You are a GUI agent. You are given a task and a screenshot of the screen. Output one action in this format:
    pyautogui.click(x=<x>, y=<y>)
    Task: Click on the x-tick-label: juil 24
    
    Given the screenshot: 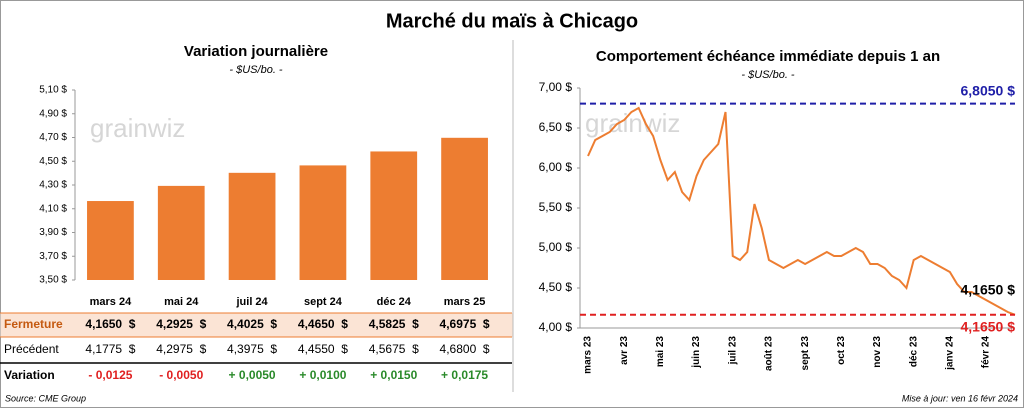 What is the action you would take?
    pyautogui.click(x=251, y=302)
    